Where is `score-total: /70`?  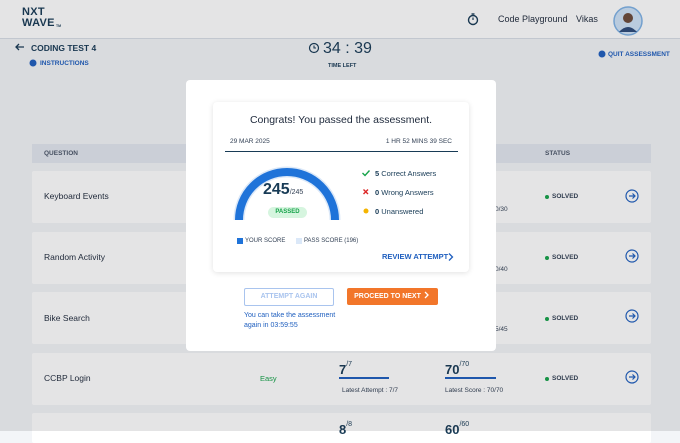 score-total: /70 is located at coordinates (464, 364).